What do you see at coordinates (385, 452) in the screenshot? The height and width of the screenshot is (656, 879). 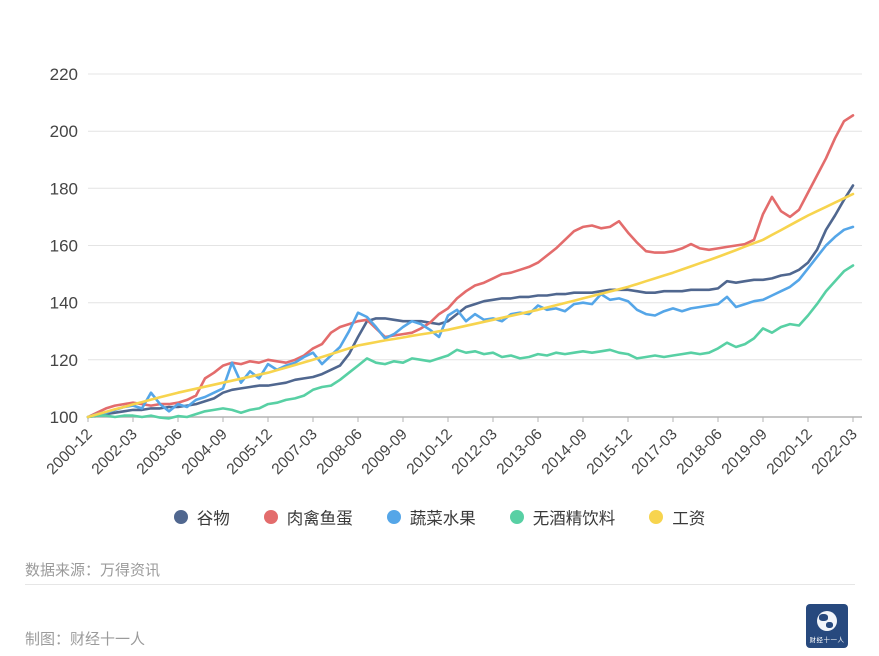 I see `x-tick-label: 2009-09` at bounding box center [385, 452].